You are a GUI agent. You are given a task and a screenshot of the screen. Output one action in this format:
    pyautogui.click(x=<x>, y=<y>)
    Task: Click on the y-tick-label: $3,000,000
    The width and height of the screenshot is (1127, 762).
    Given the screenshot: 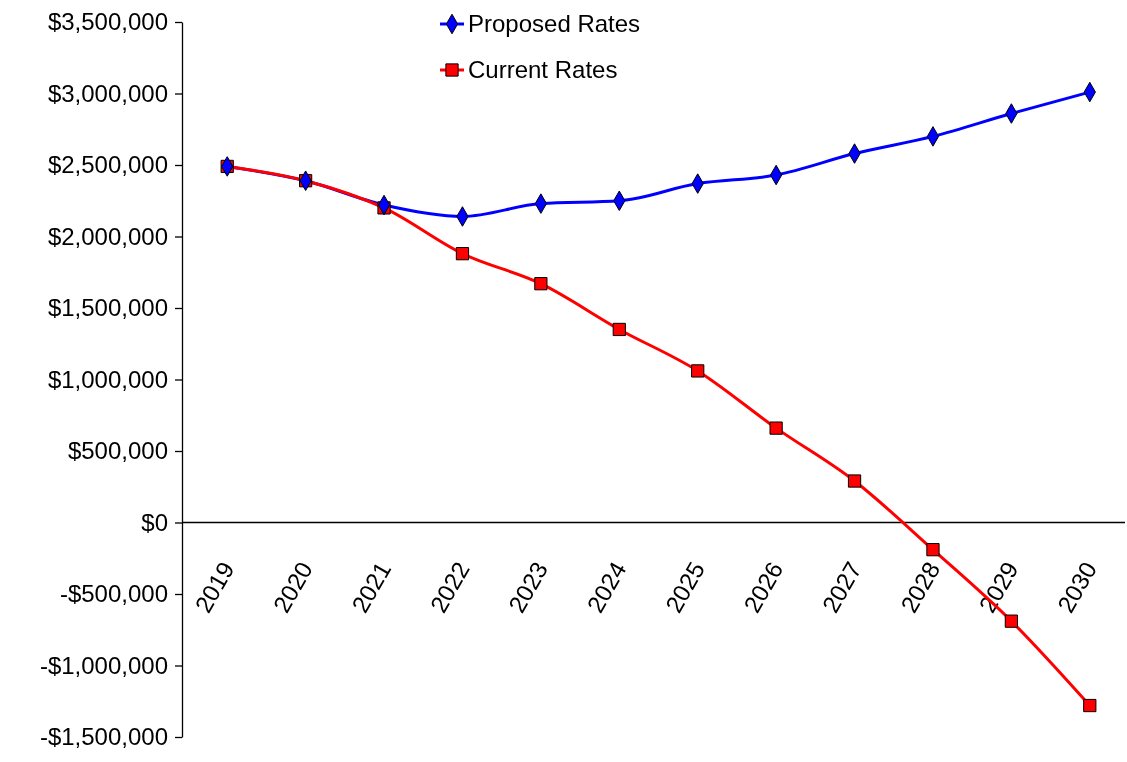 What is the action you would take?
    pyautogui.click(x=107, y=93)
    